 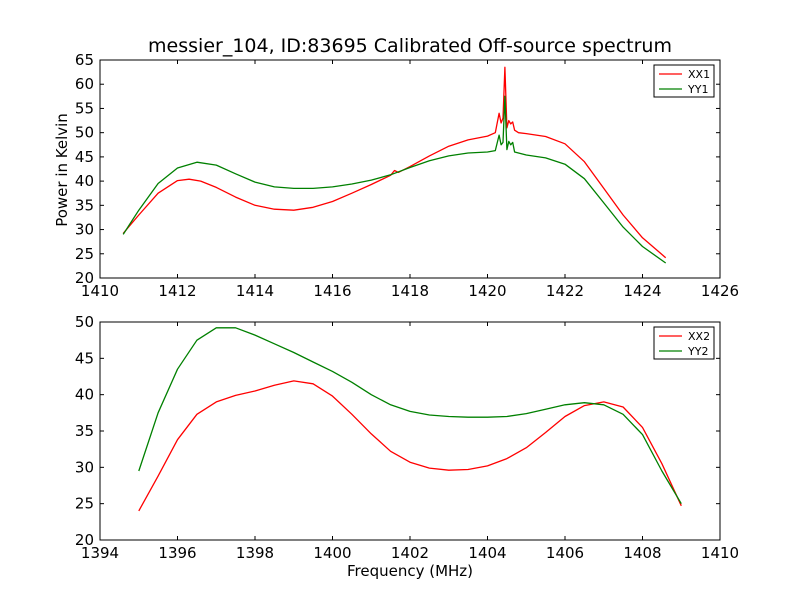 I want to click on x-tick-label: 1420, so click(x=487, y=291).